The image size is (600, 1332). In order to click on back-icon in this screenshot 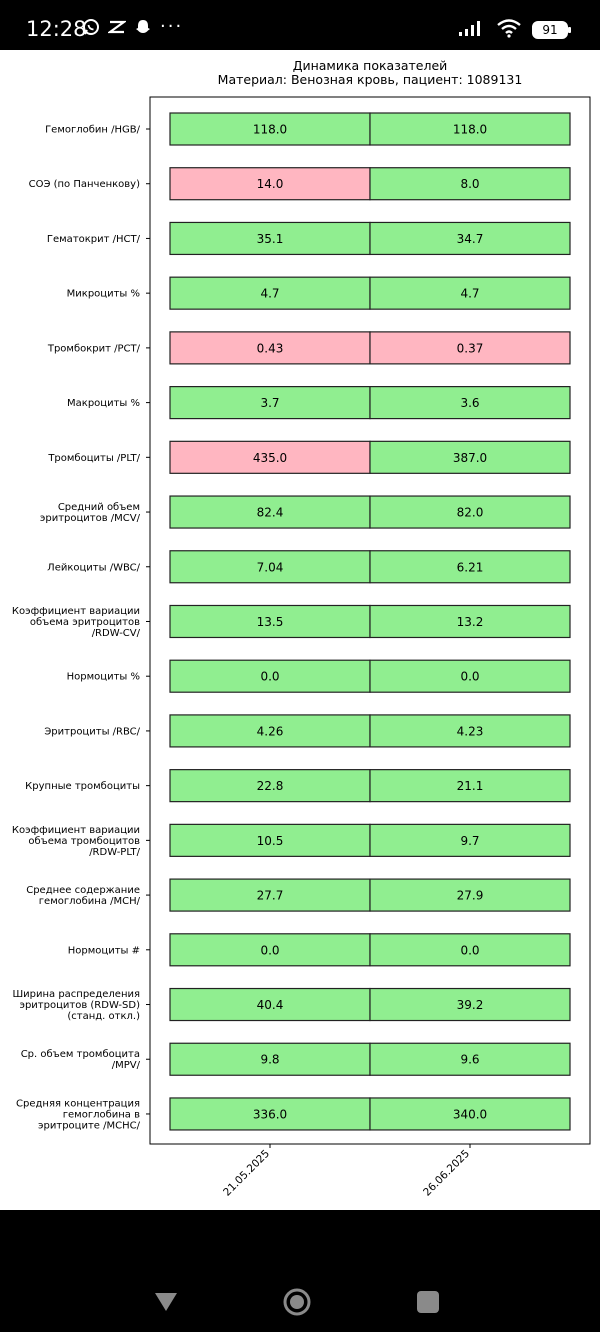, I will do `click(166, 1302)`.